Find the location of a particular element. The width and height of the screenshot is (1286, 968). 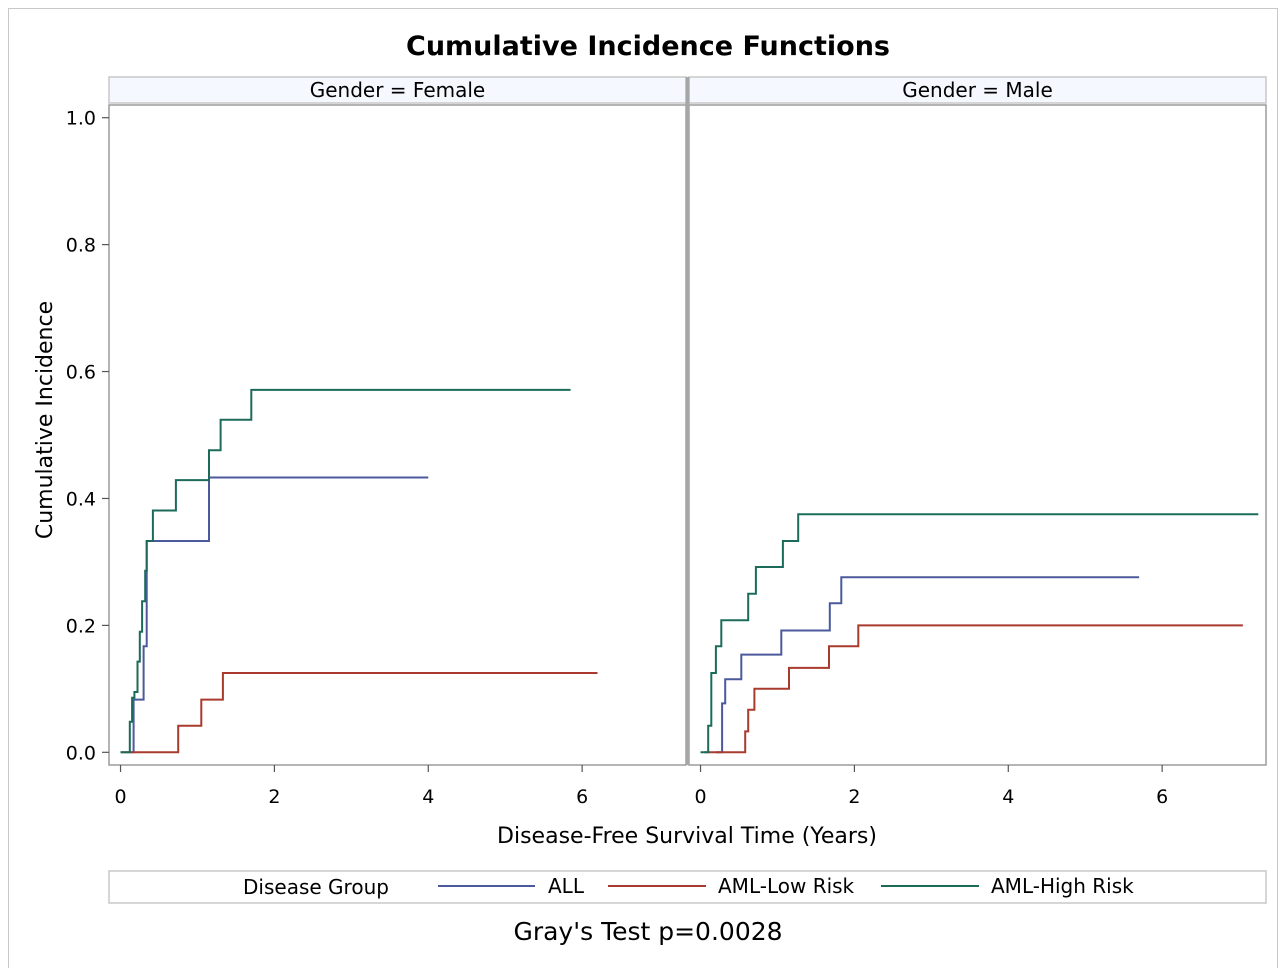

x-axis-label: Disease-Free Survival Time (Years) is located at coordinates (687, 836).